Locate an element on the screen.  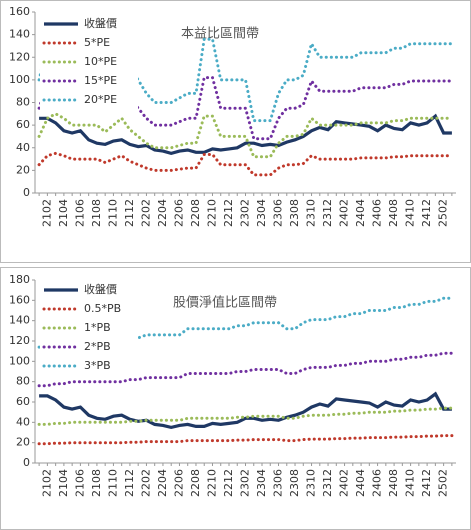
legend-label: 1*PB is located at coordinates (97, 327).